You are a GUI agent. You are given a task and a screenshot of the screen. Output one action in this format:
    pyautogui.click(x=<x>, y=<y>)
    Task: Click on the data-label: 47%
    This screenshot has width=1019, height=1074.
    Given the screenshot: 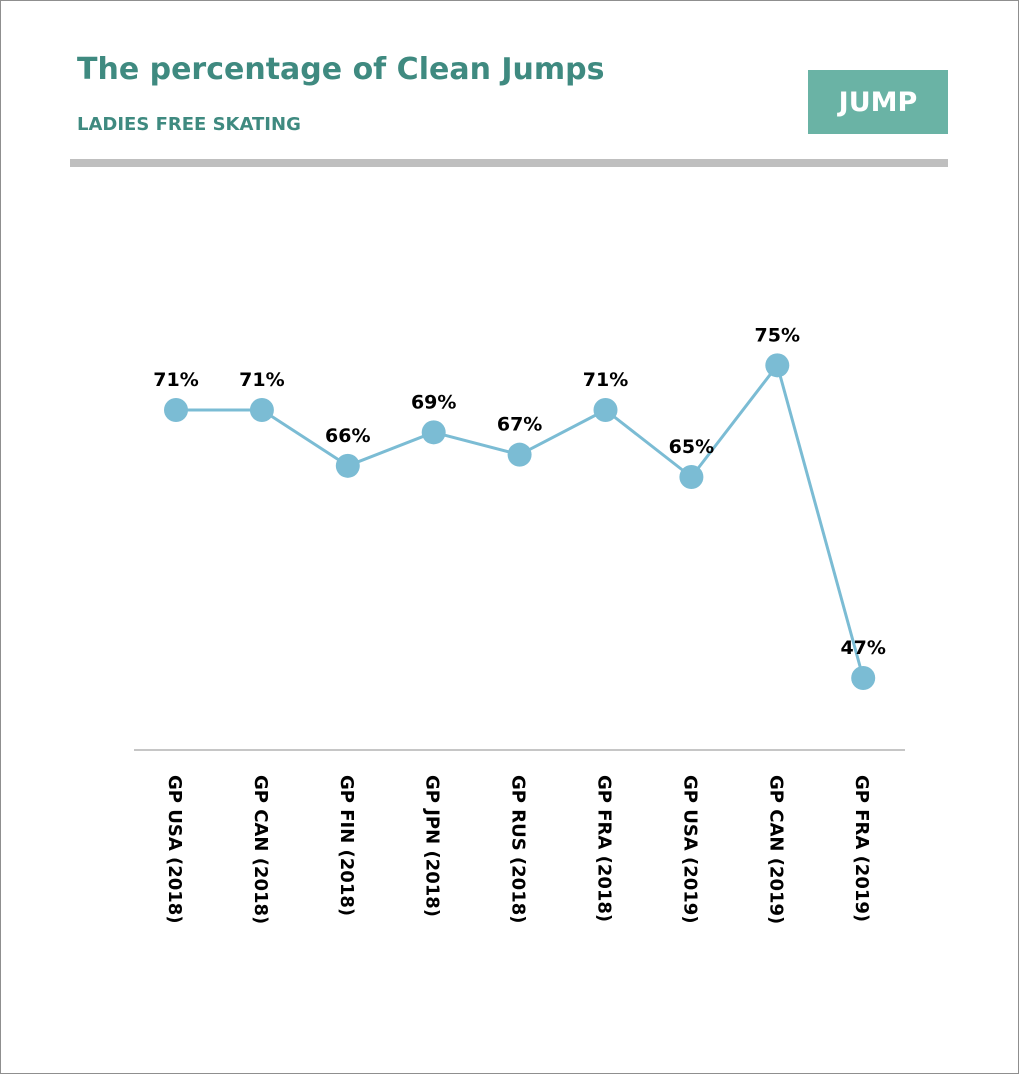 What is the action you would take?
    pyautogui.click(x=862, y=648)
    